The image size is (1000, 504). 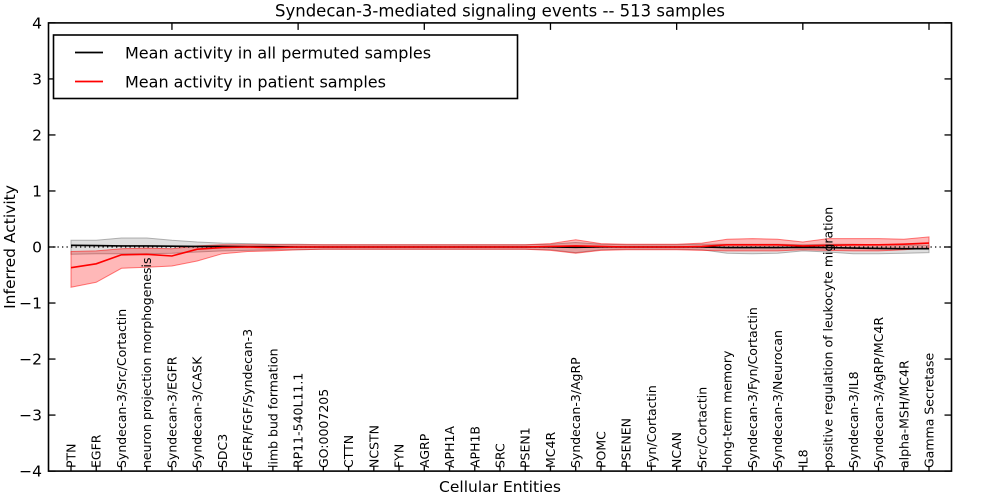 I want to click on x-tick-label: Syndecan-3/EGFR, so click(x=171, y=412).